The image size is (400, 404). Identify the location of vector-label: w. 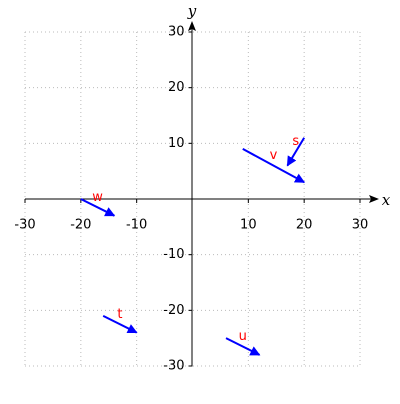
(97, 197).